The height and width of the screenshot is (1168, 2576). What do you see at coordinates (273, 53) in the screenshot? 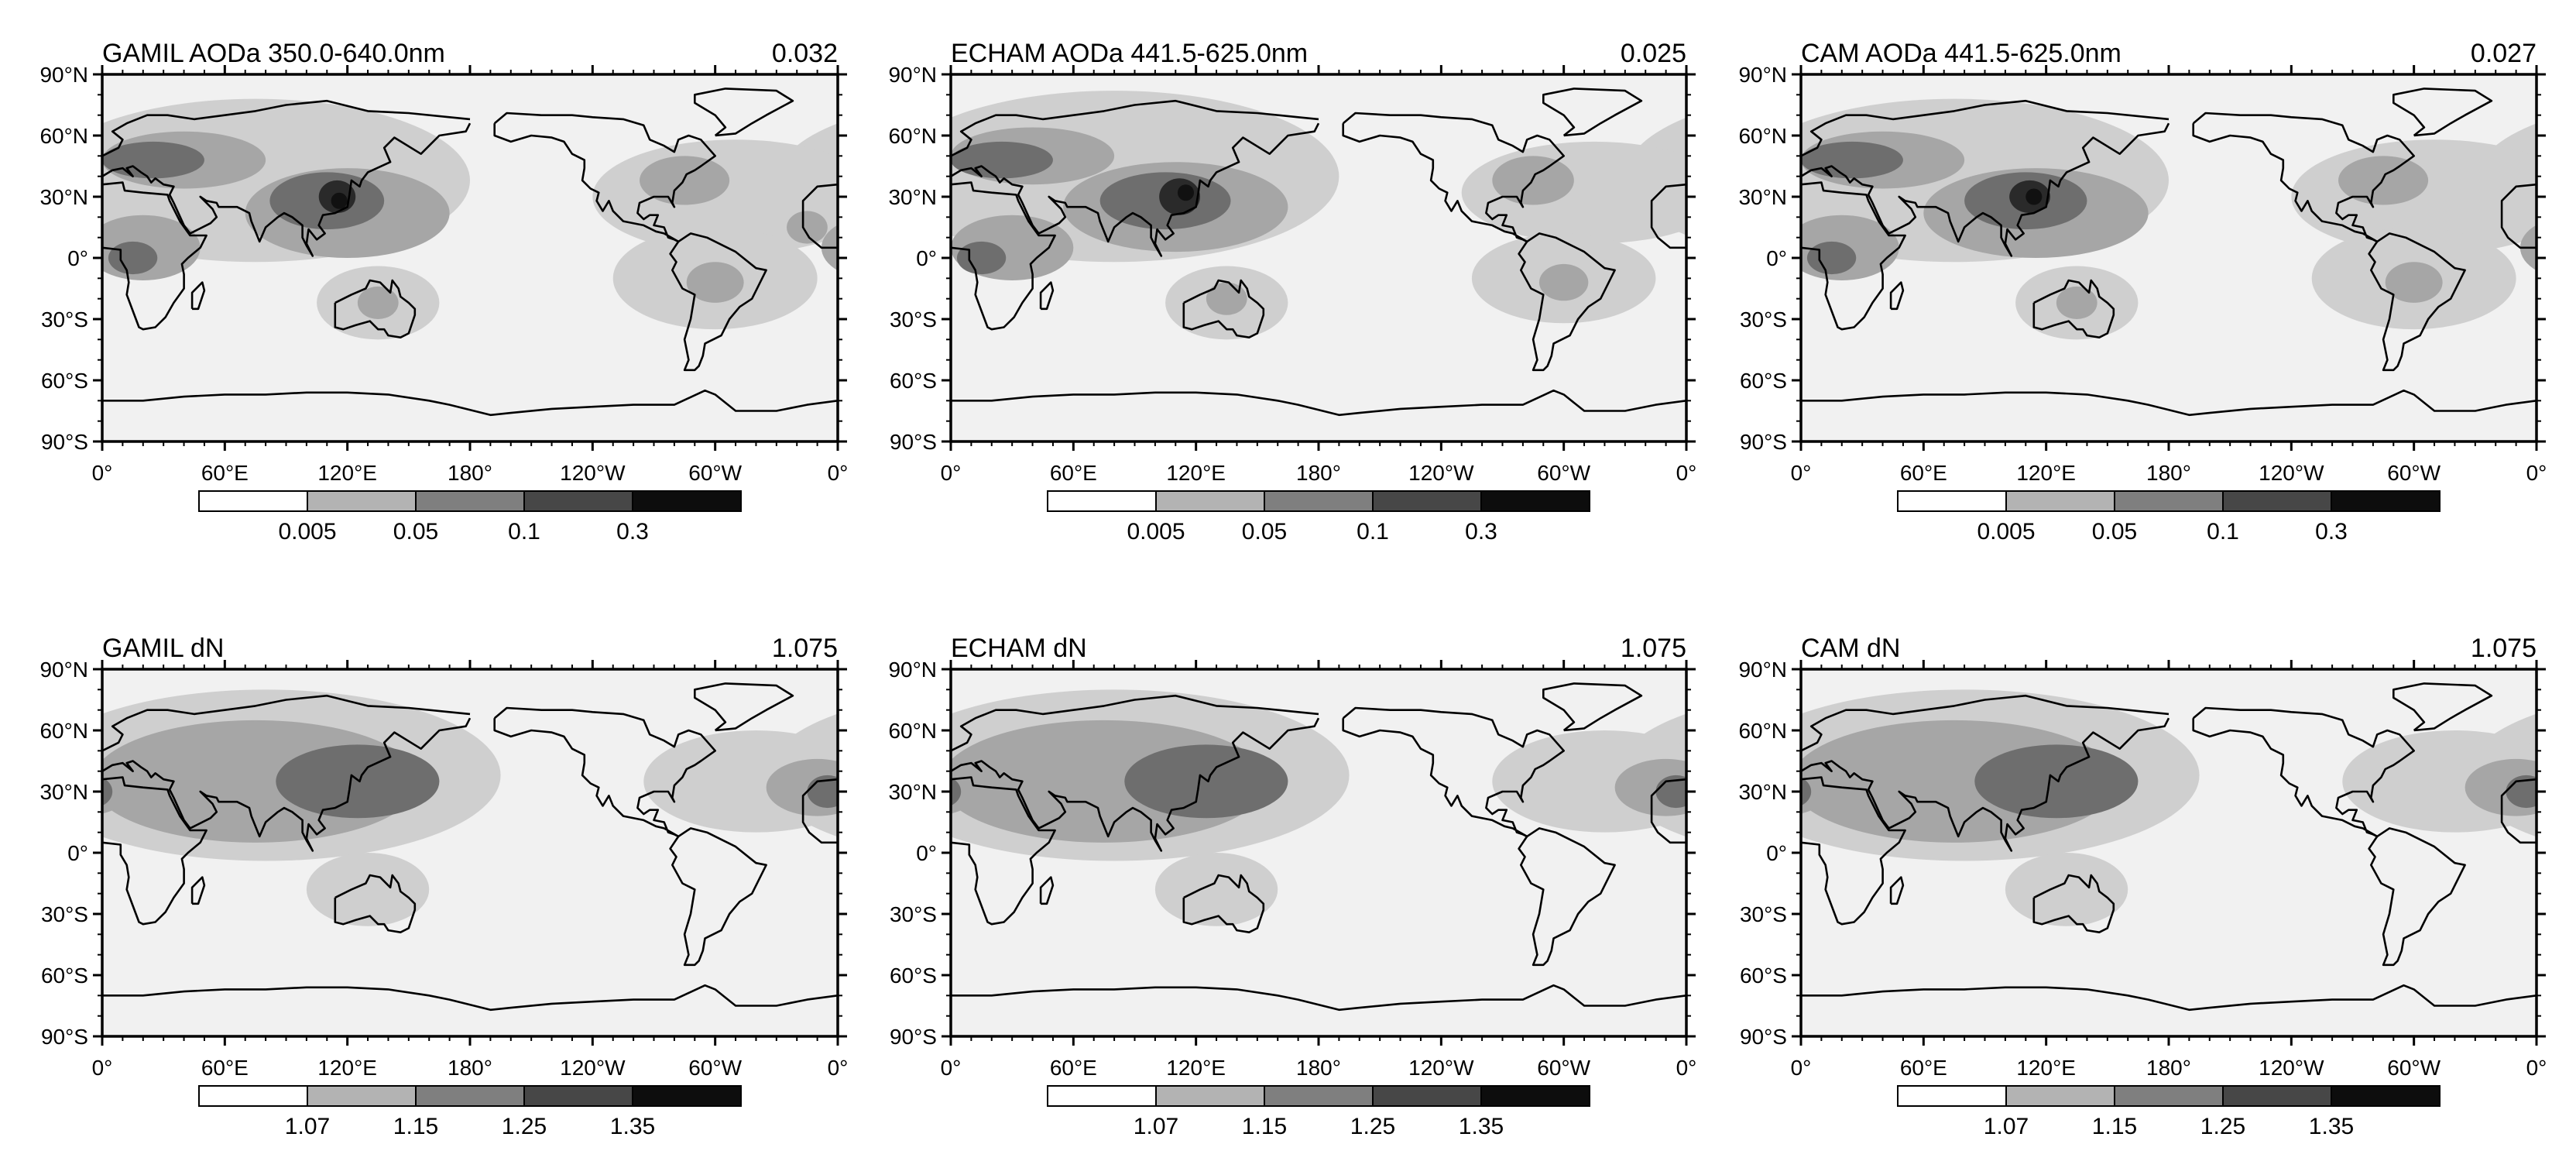
I see `panel-title: GAMIL AODa 350.0-640.0nm` at bounding box center [273, 53].